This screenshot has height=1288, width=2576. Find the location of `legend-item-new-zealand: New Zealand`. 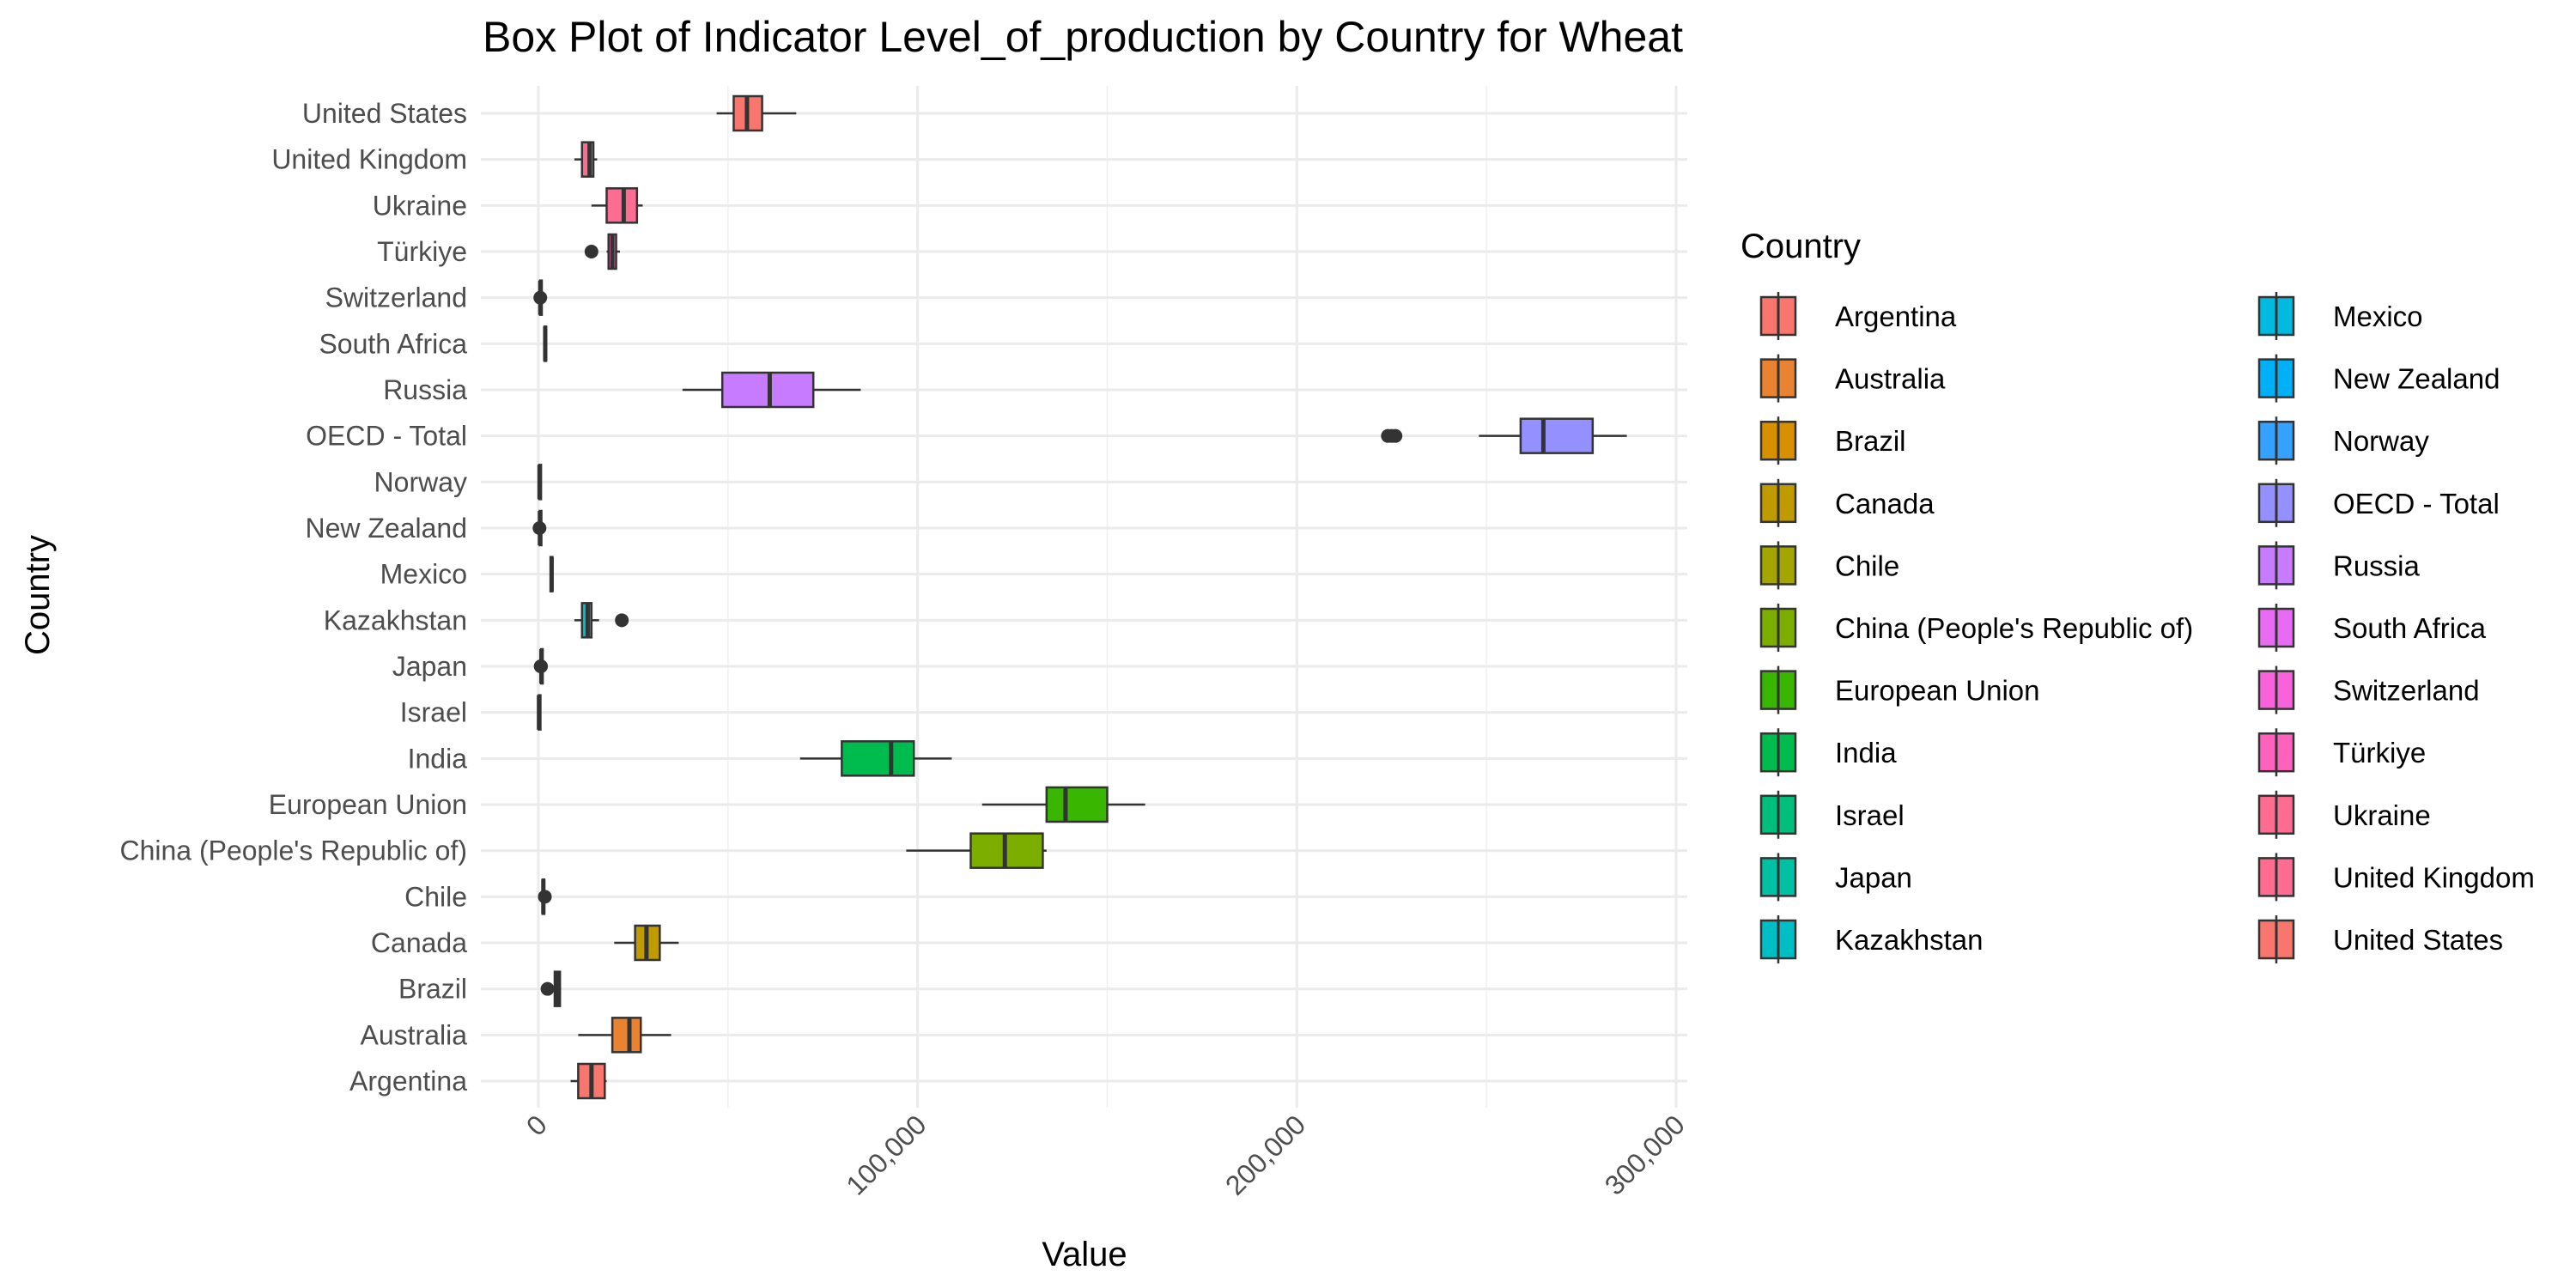

legend-item-new-zealand: New Zealand is located at coordinates (2378, 378).